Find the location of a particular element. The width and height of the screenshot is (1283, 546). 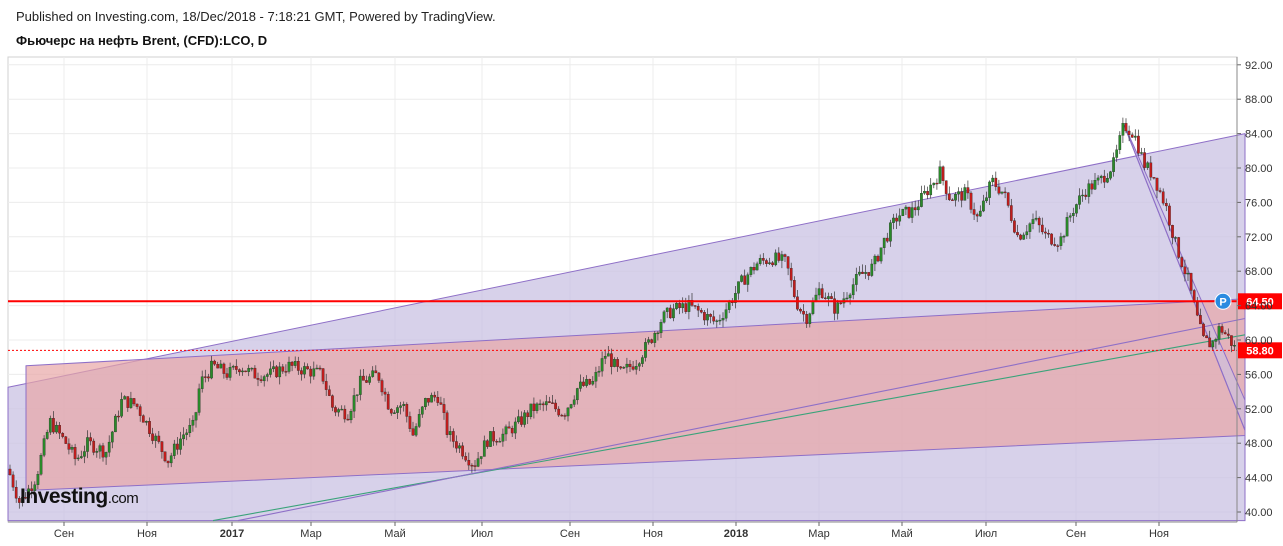

x-tick-label: Мар is located at coordinates (819, 534).